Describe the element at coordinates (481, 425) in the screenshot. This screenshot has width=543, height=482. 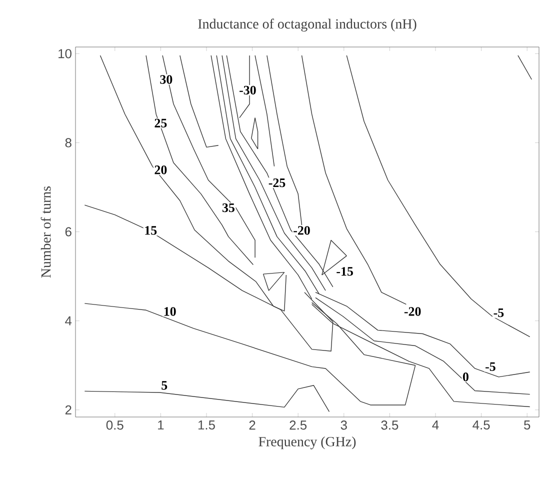
I see `x-tick-label: 4.5` at that location.